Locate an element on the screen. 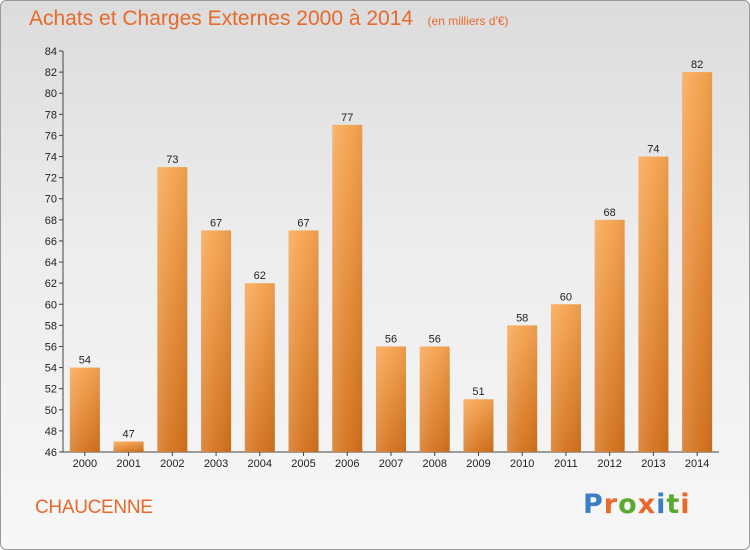 The image size is (750, 550). x-tick-label: 2002 is located at coordinates (172, 464).